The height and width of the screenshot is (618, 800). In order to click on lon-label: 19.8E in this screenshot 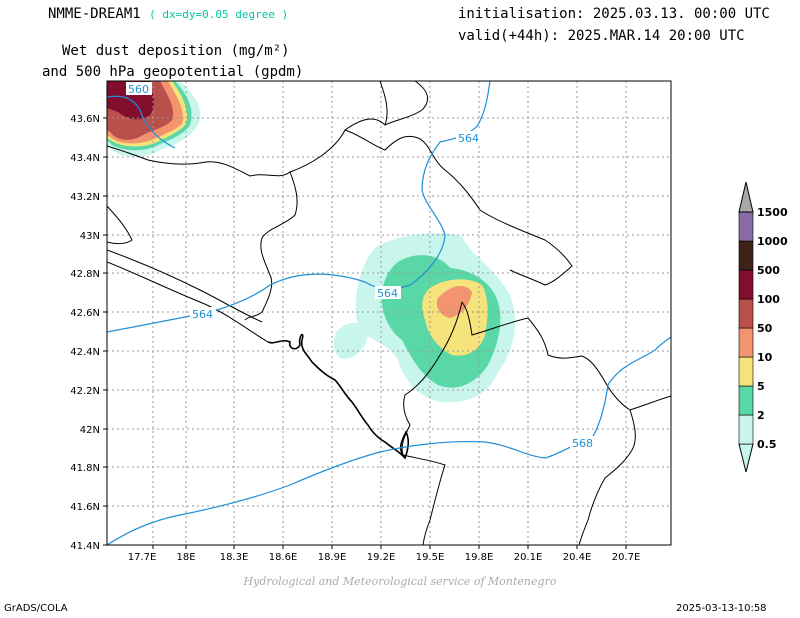, I will do `click(479, 557)`.